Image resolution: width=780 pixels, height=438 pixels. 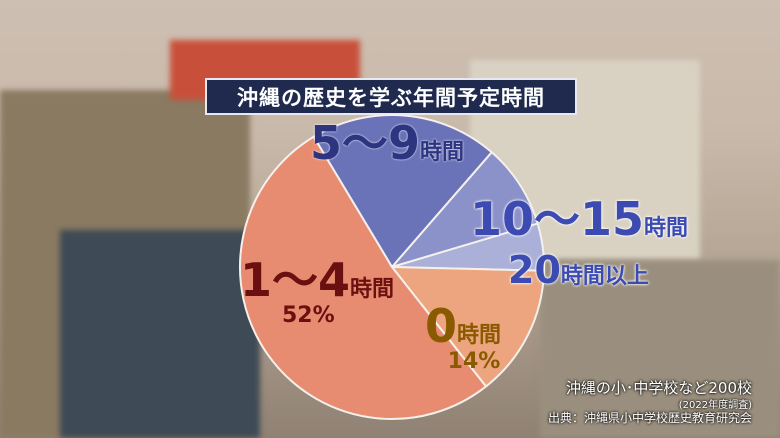 I want to click on label-5-9-unit: 時間, so click(x=442, y=152).